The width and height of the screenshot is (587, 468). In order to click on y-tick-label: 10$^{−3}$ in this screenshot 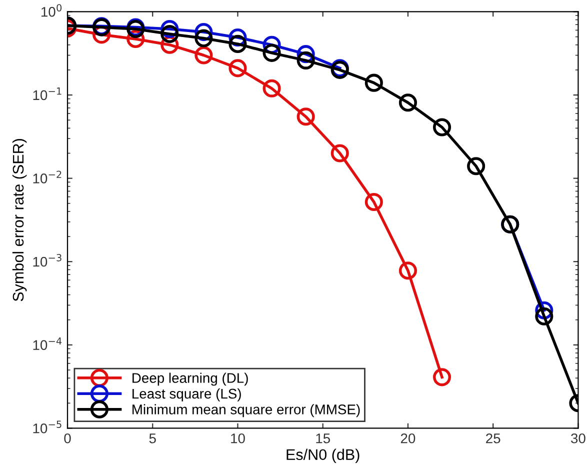, I will do `click(47, 260)`.